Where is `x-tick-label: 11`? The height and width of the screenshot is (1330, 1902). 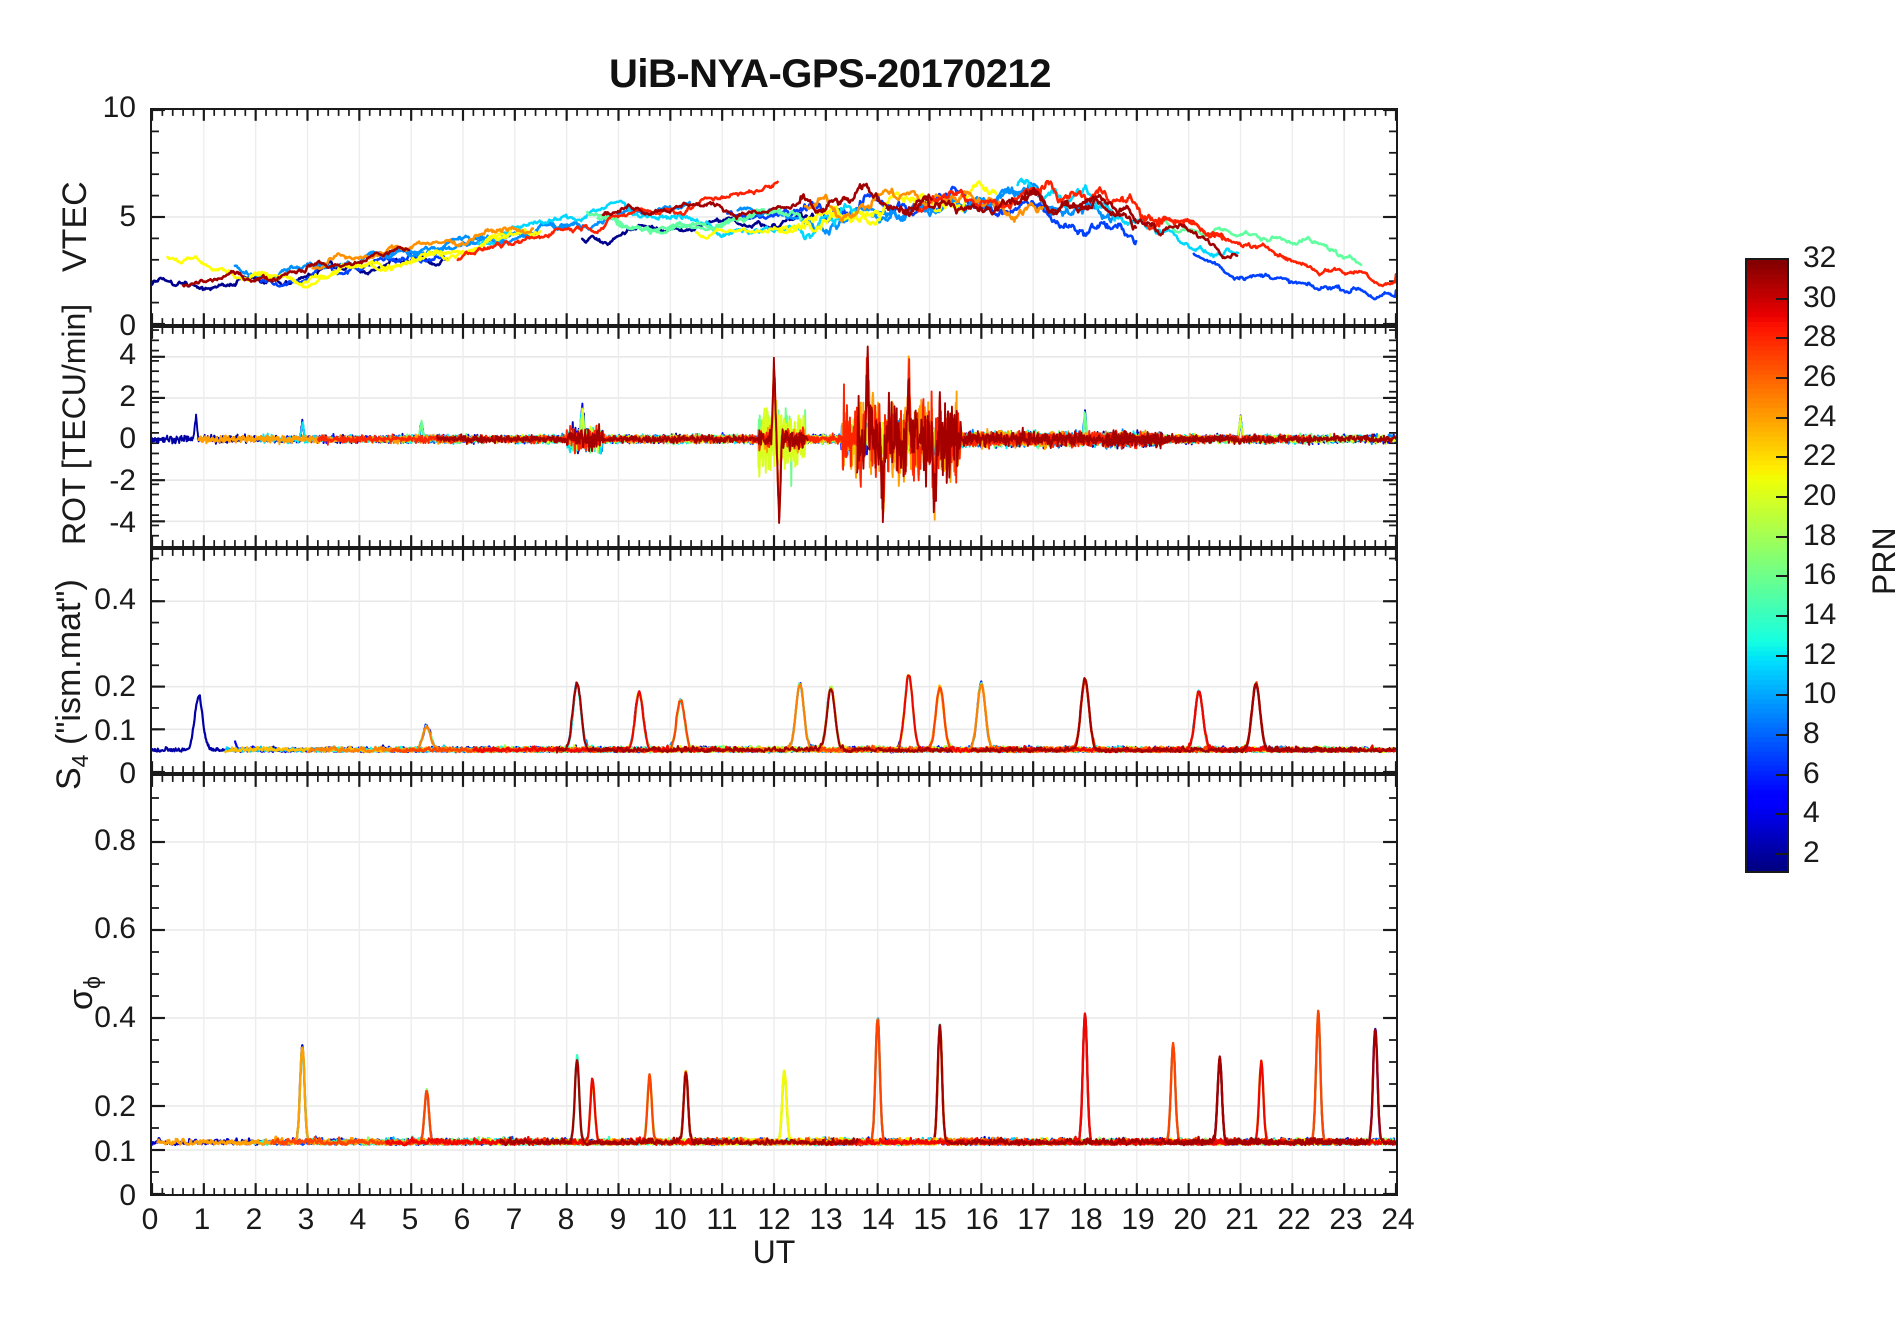 x-tick-label: 11 is located at coordinates (722, 1219).